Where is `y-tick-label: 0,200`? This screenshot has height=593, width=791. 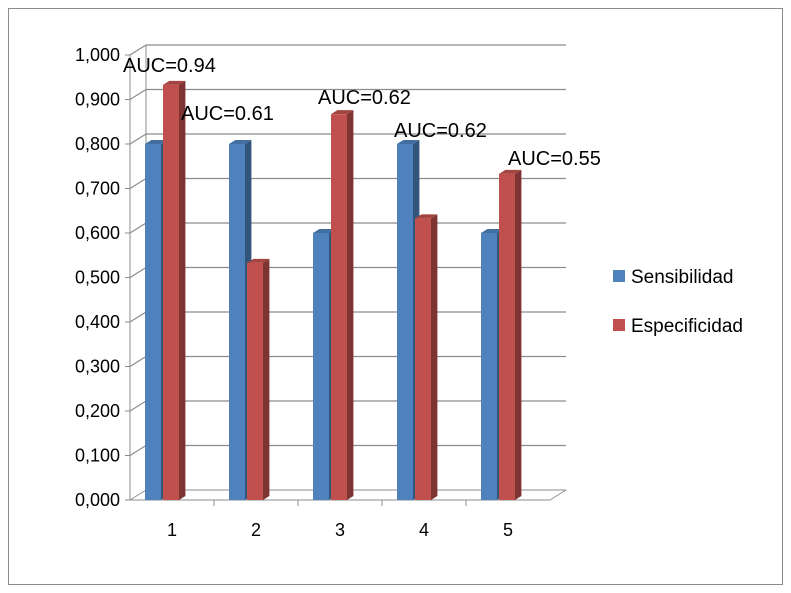 y-tick-label: 0,200 is located at coordinates (97, 411).